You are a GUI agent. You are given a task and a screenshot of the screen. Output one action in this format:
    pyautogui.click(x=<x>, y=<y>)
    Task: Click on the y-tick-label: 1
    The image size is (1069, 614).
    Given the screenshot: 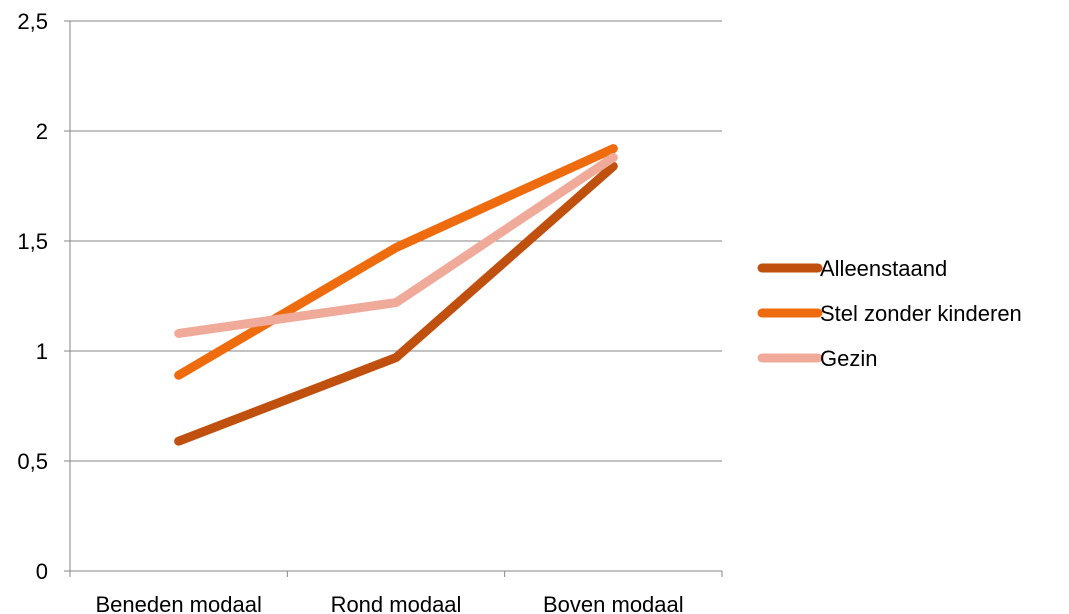 What is the action you would take?
    pyautogui.click(x=42, y=351)
    